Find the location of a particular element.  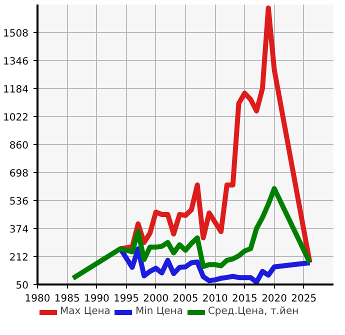

x-tick-label: 2010 is located at coordinates (215, 299).